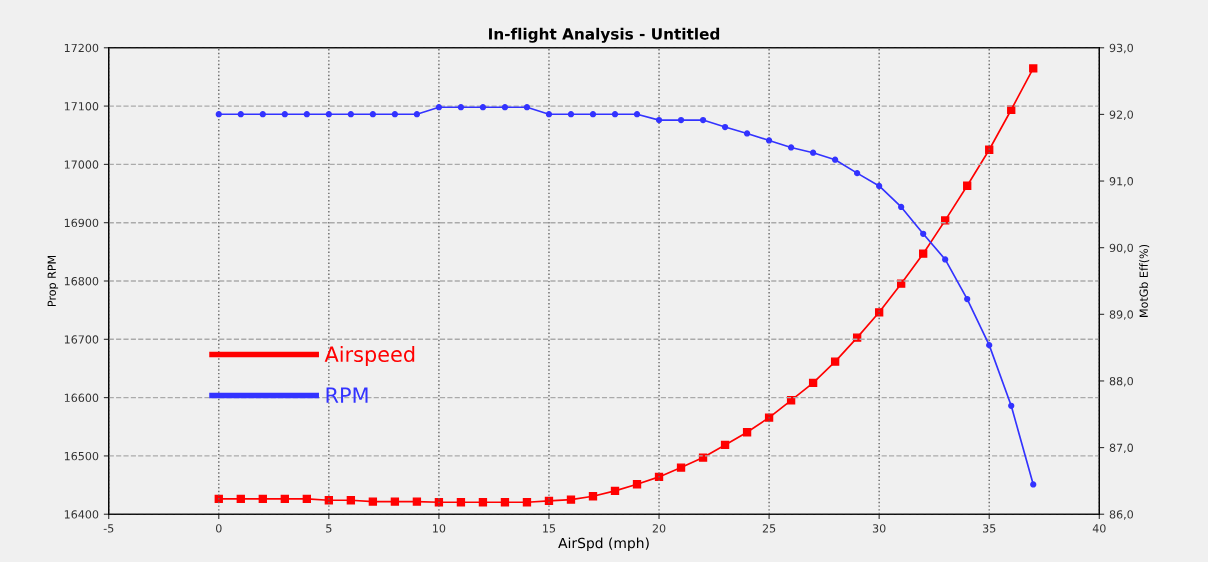  Describe the element at coordinates (218, 528) in the screenshot. I see `x-tick-label: 0` at that location.